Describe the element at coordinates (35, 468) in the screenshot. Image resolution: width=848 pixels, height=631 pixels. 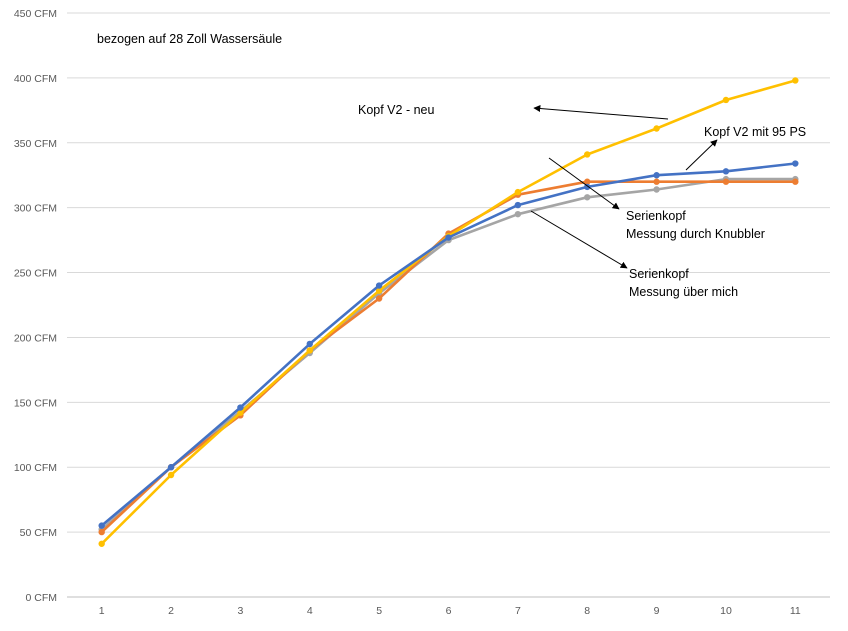
I see `y-tick-label: 100 CFM` at that location.